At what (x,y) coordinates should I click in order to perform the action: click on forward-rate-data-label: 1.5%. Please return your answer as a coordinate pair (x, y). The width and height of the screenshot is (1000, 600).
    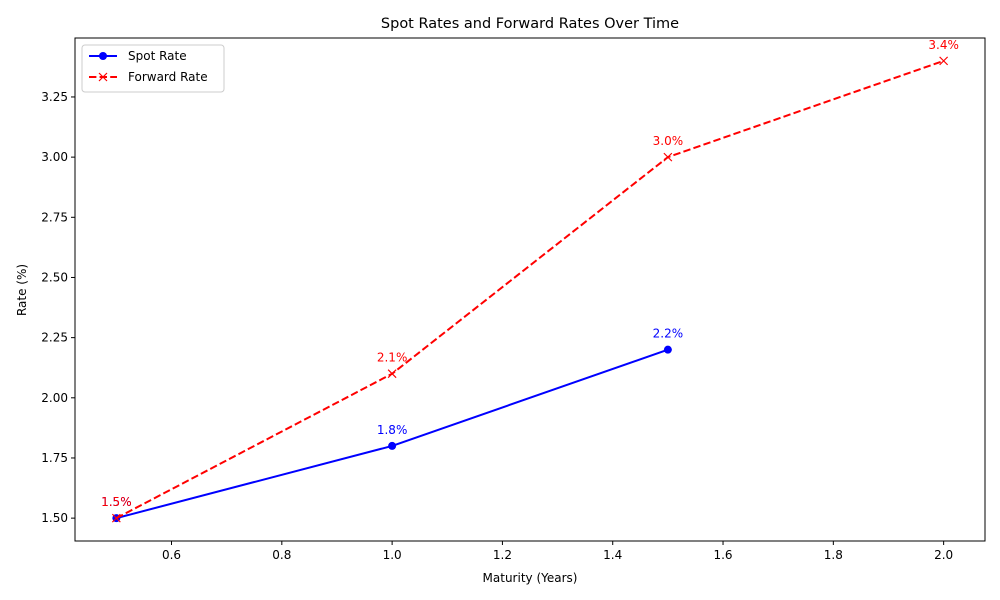
    Looking at the image, I should click on (116, 502).